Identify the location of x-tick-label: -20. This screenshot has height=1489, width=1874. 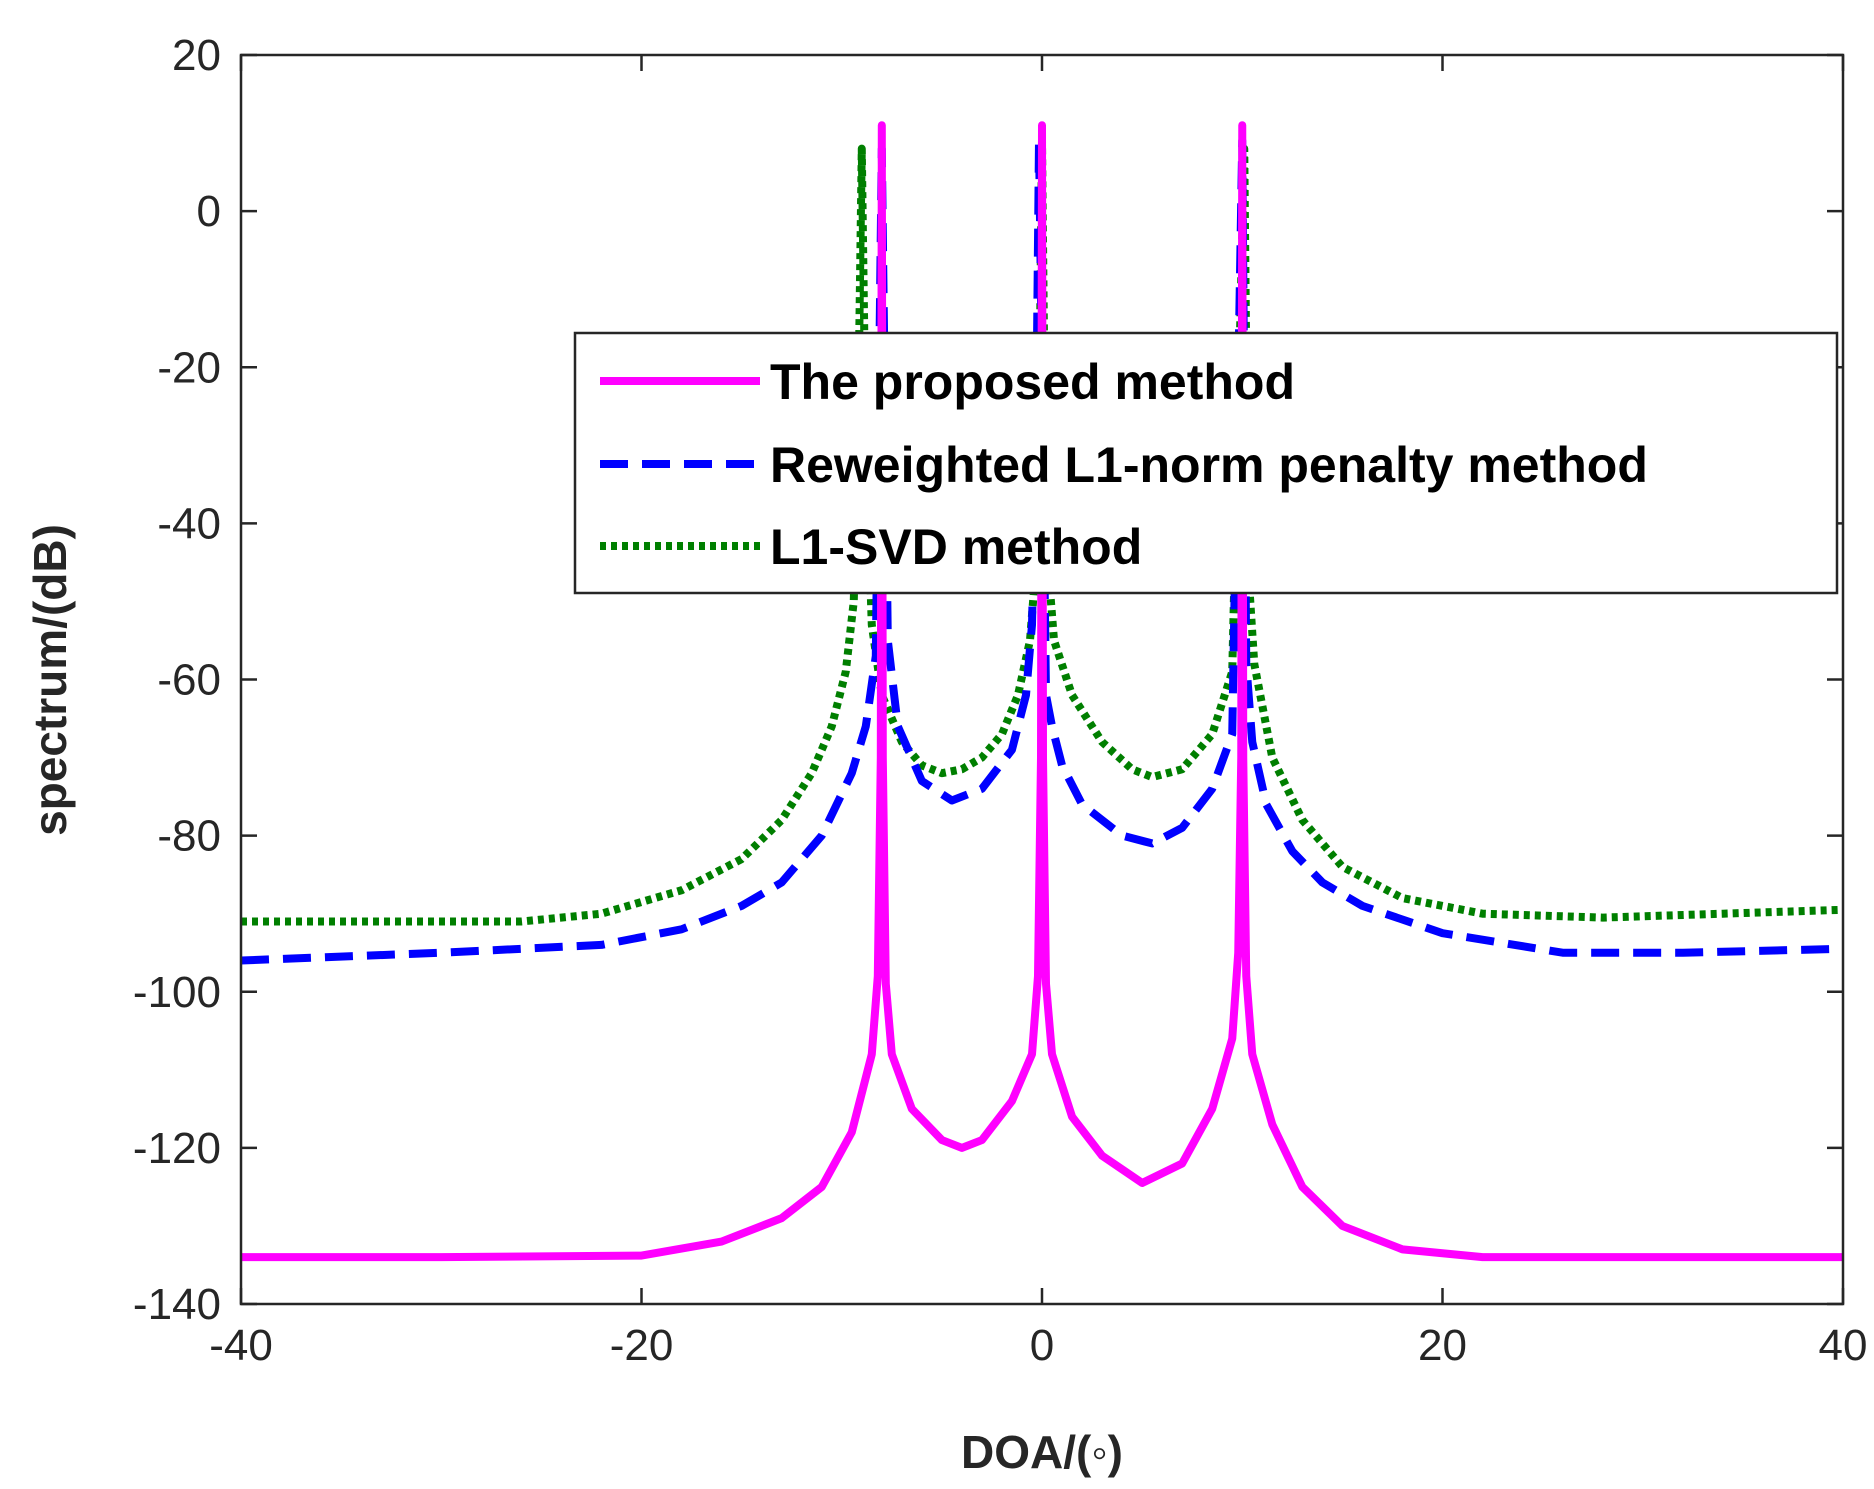
(642, 1345).